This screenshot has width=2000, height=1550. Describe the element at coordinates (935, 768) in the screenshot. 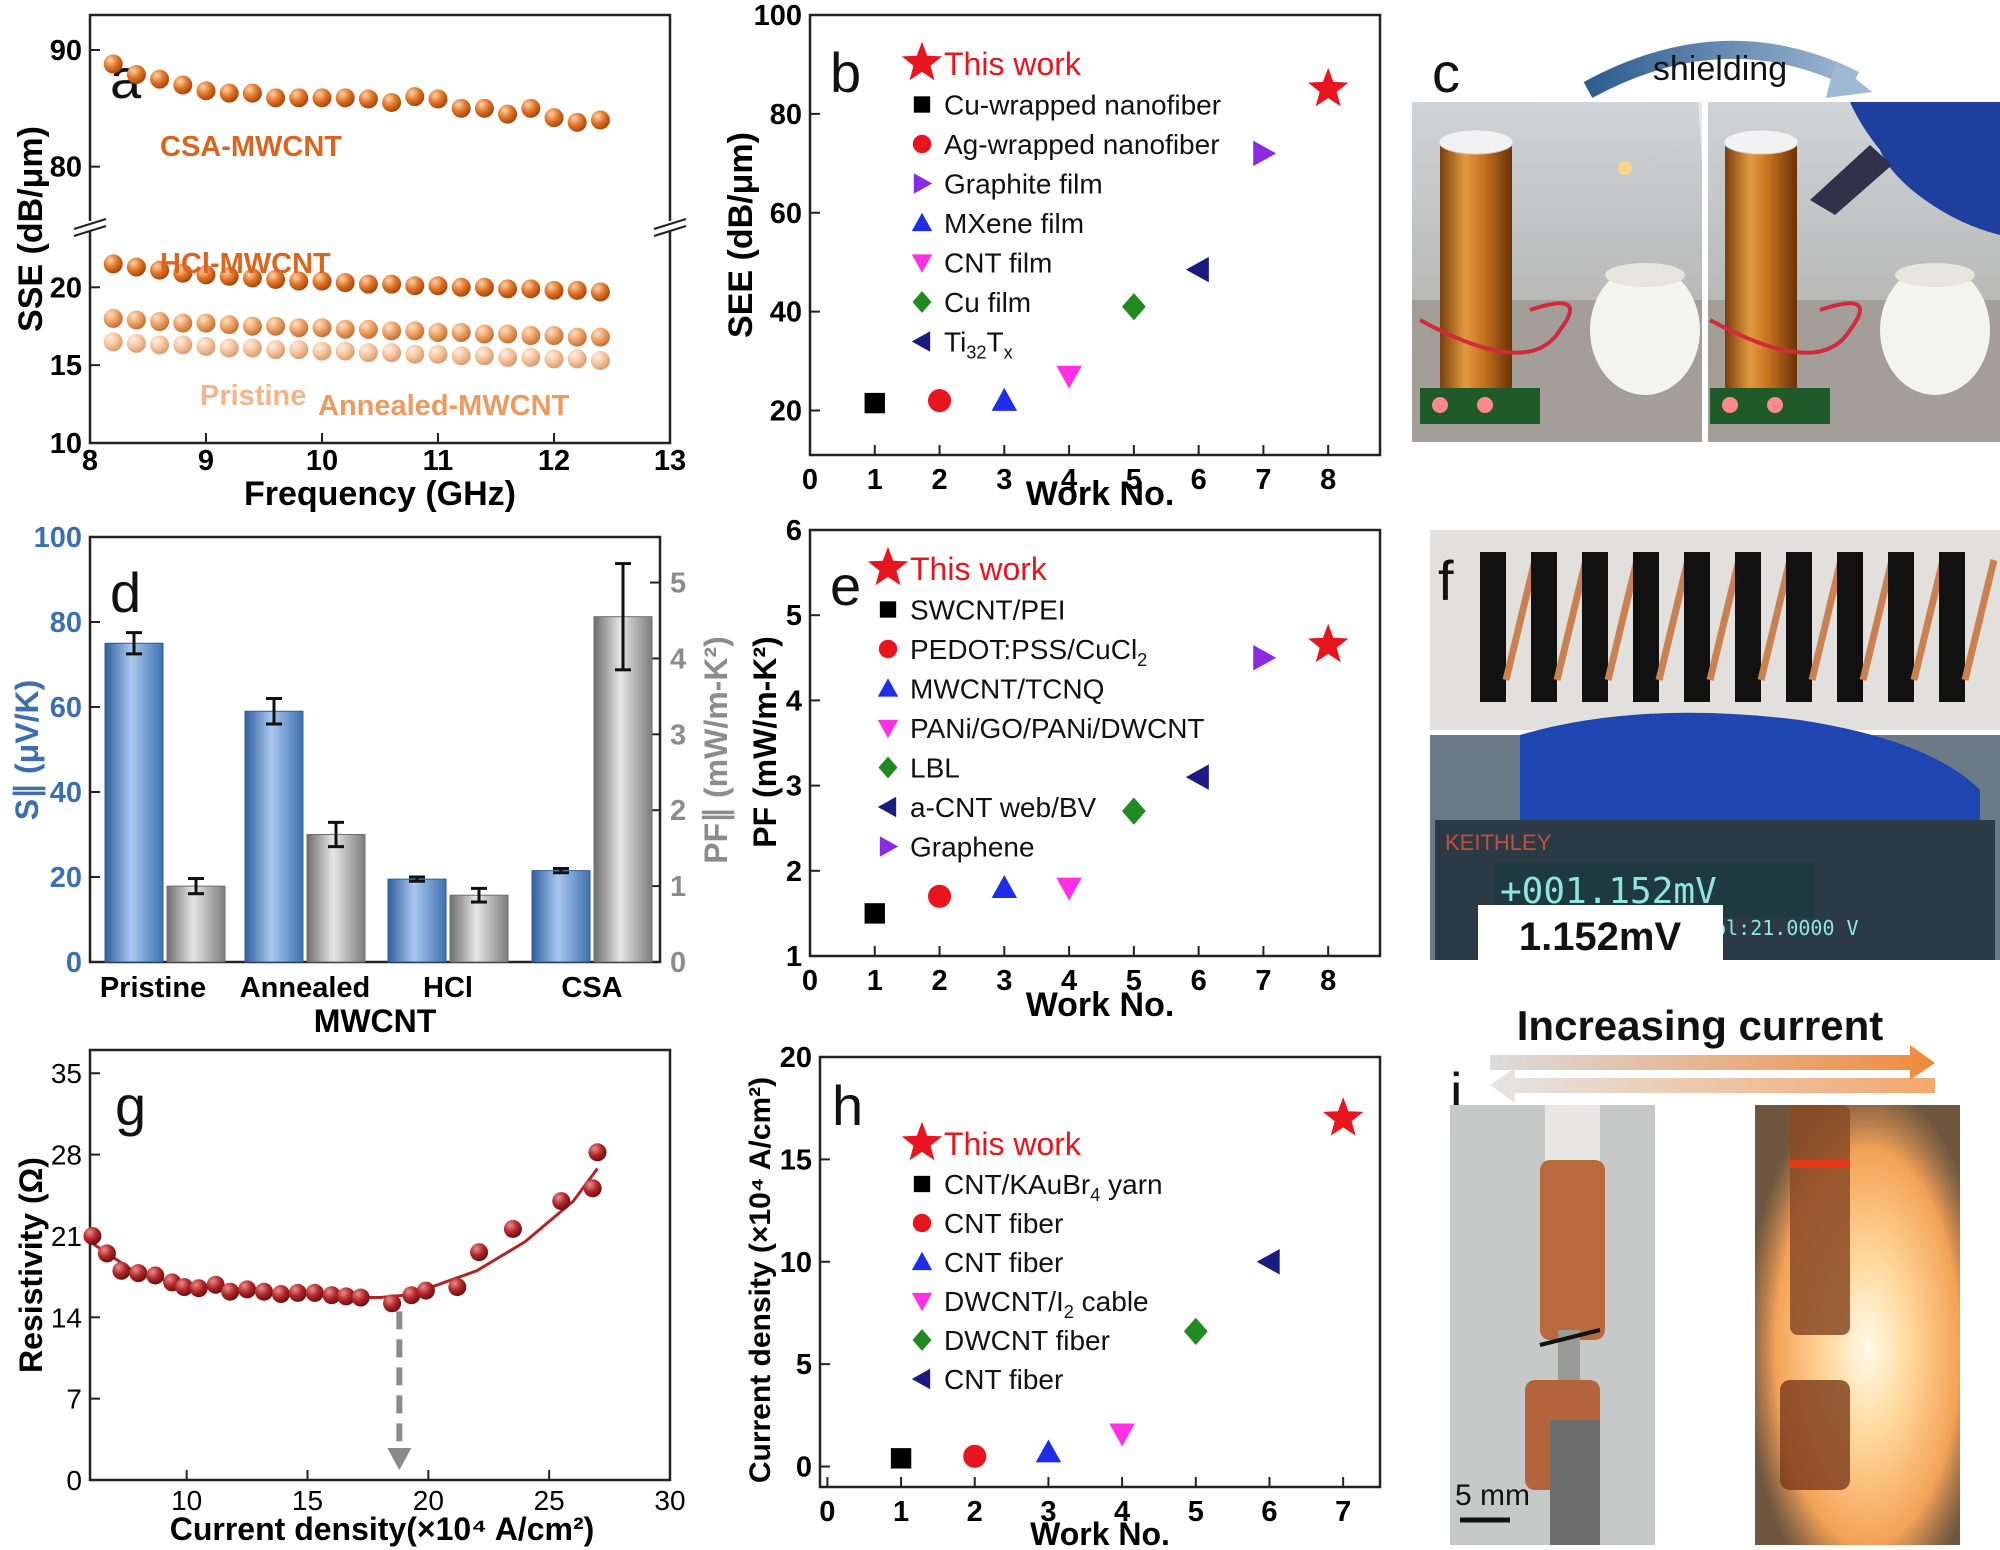

I see `legend-label: LBL` at that location.